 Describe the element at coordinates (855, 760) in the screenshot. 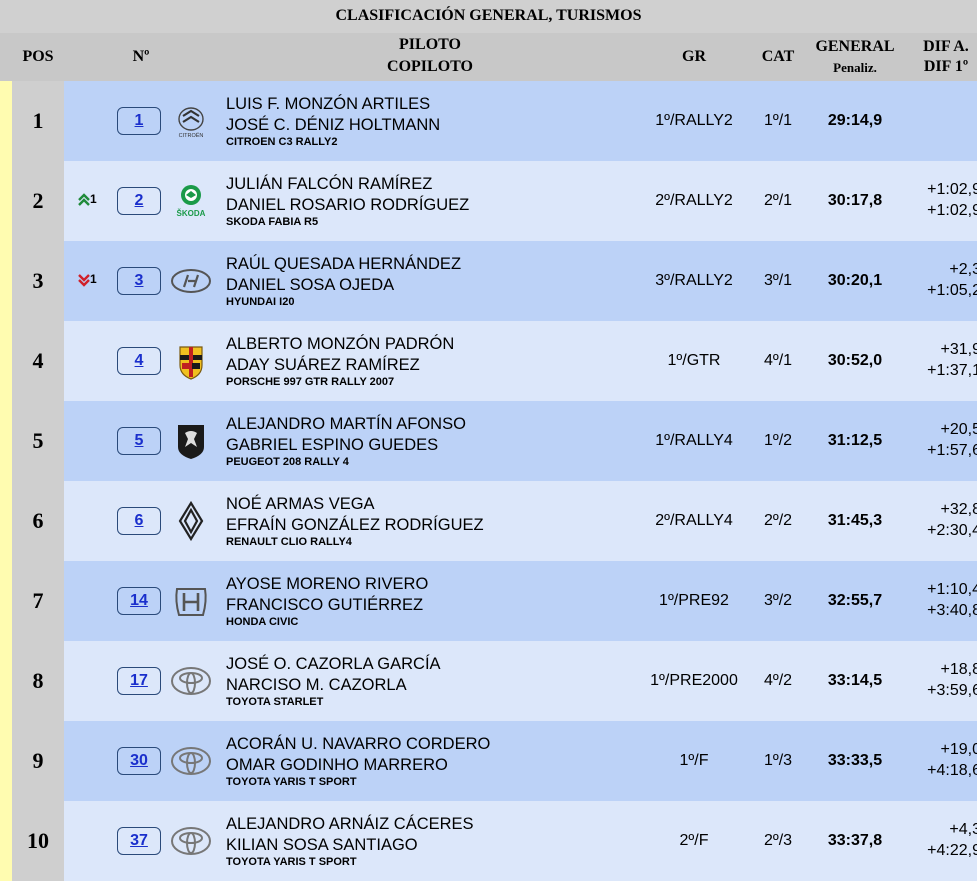

I see `general-time: 33:33,5` at that location.